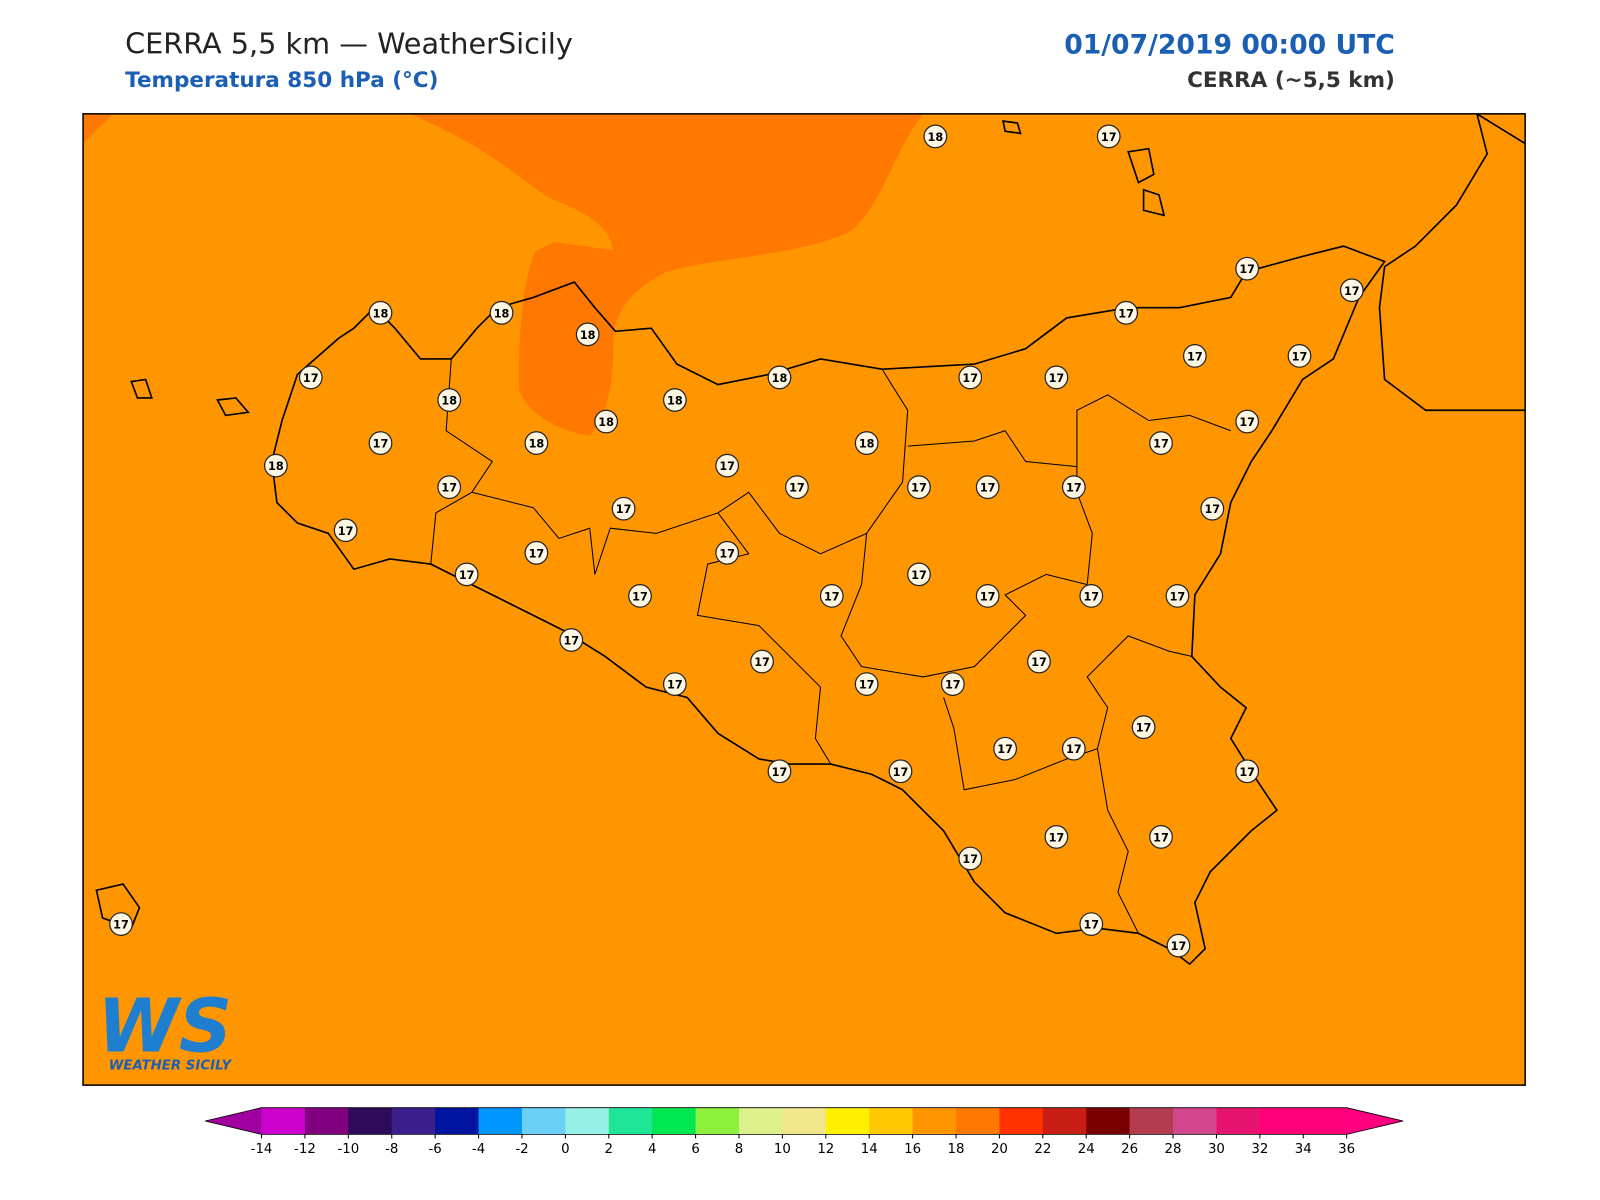  Describe the element at coordinates (348, 1149) in the screenshot. I see `colorbar-tick-label: -10` at that location.